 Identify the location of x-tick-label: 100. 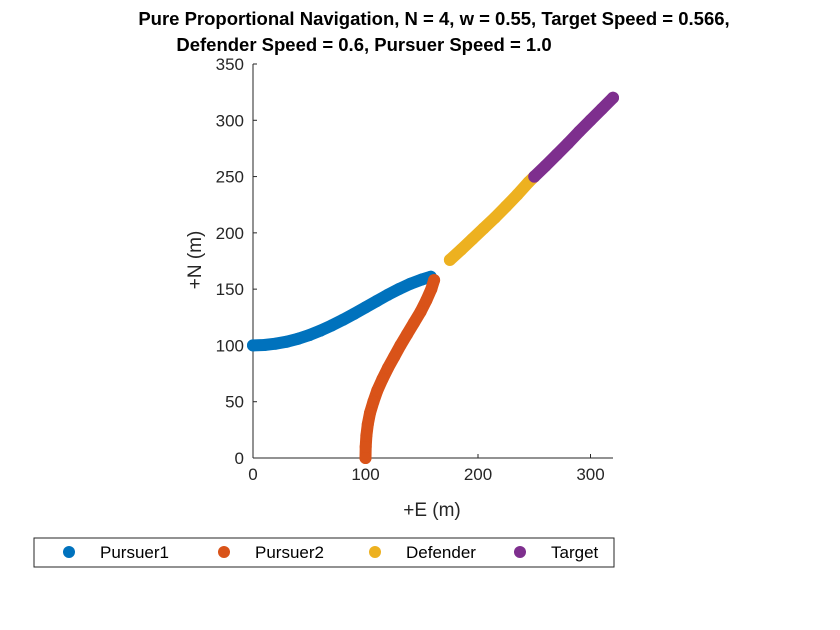
(365, 474).